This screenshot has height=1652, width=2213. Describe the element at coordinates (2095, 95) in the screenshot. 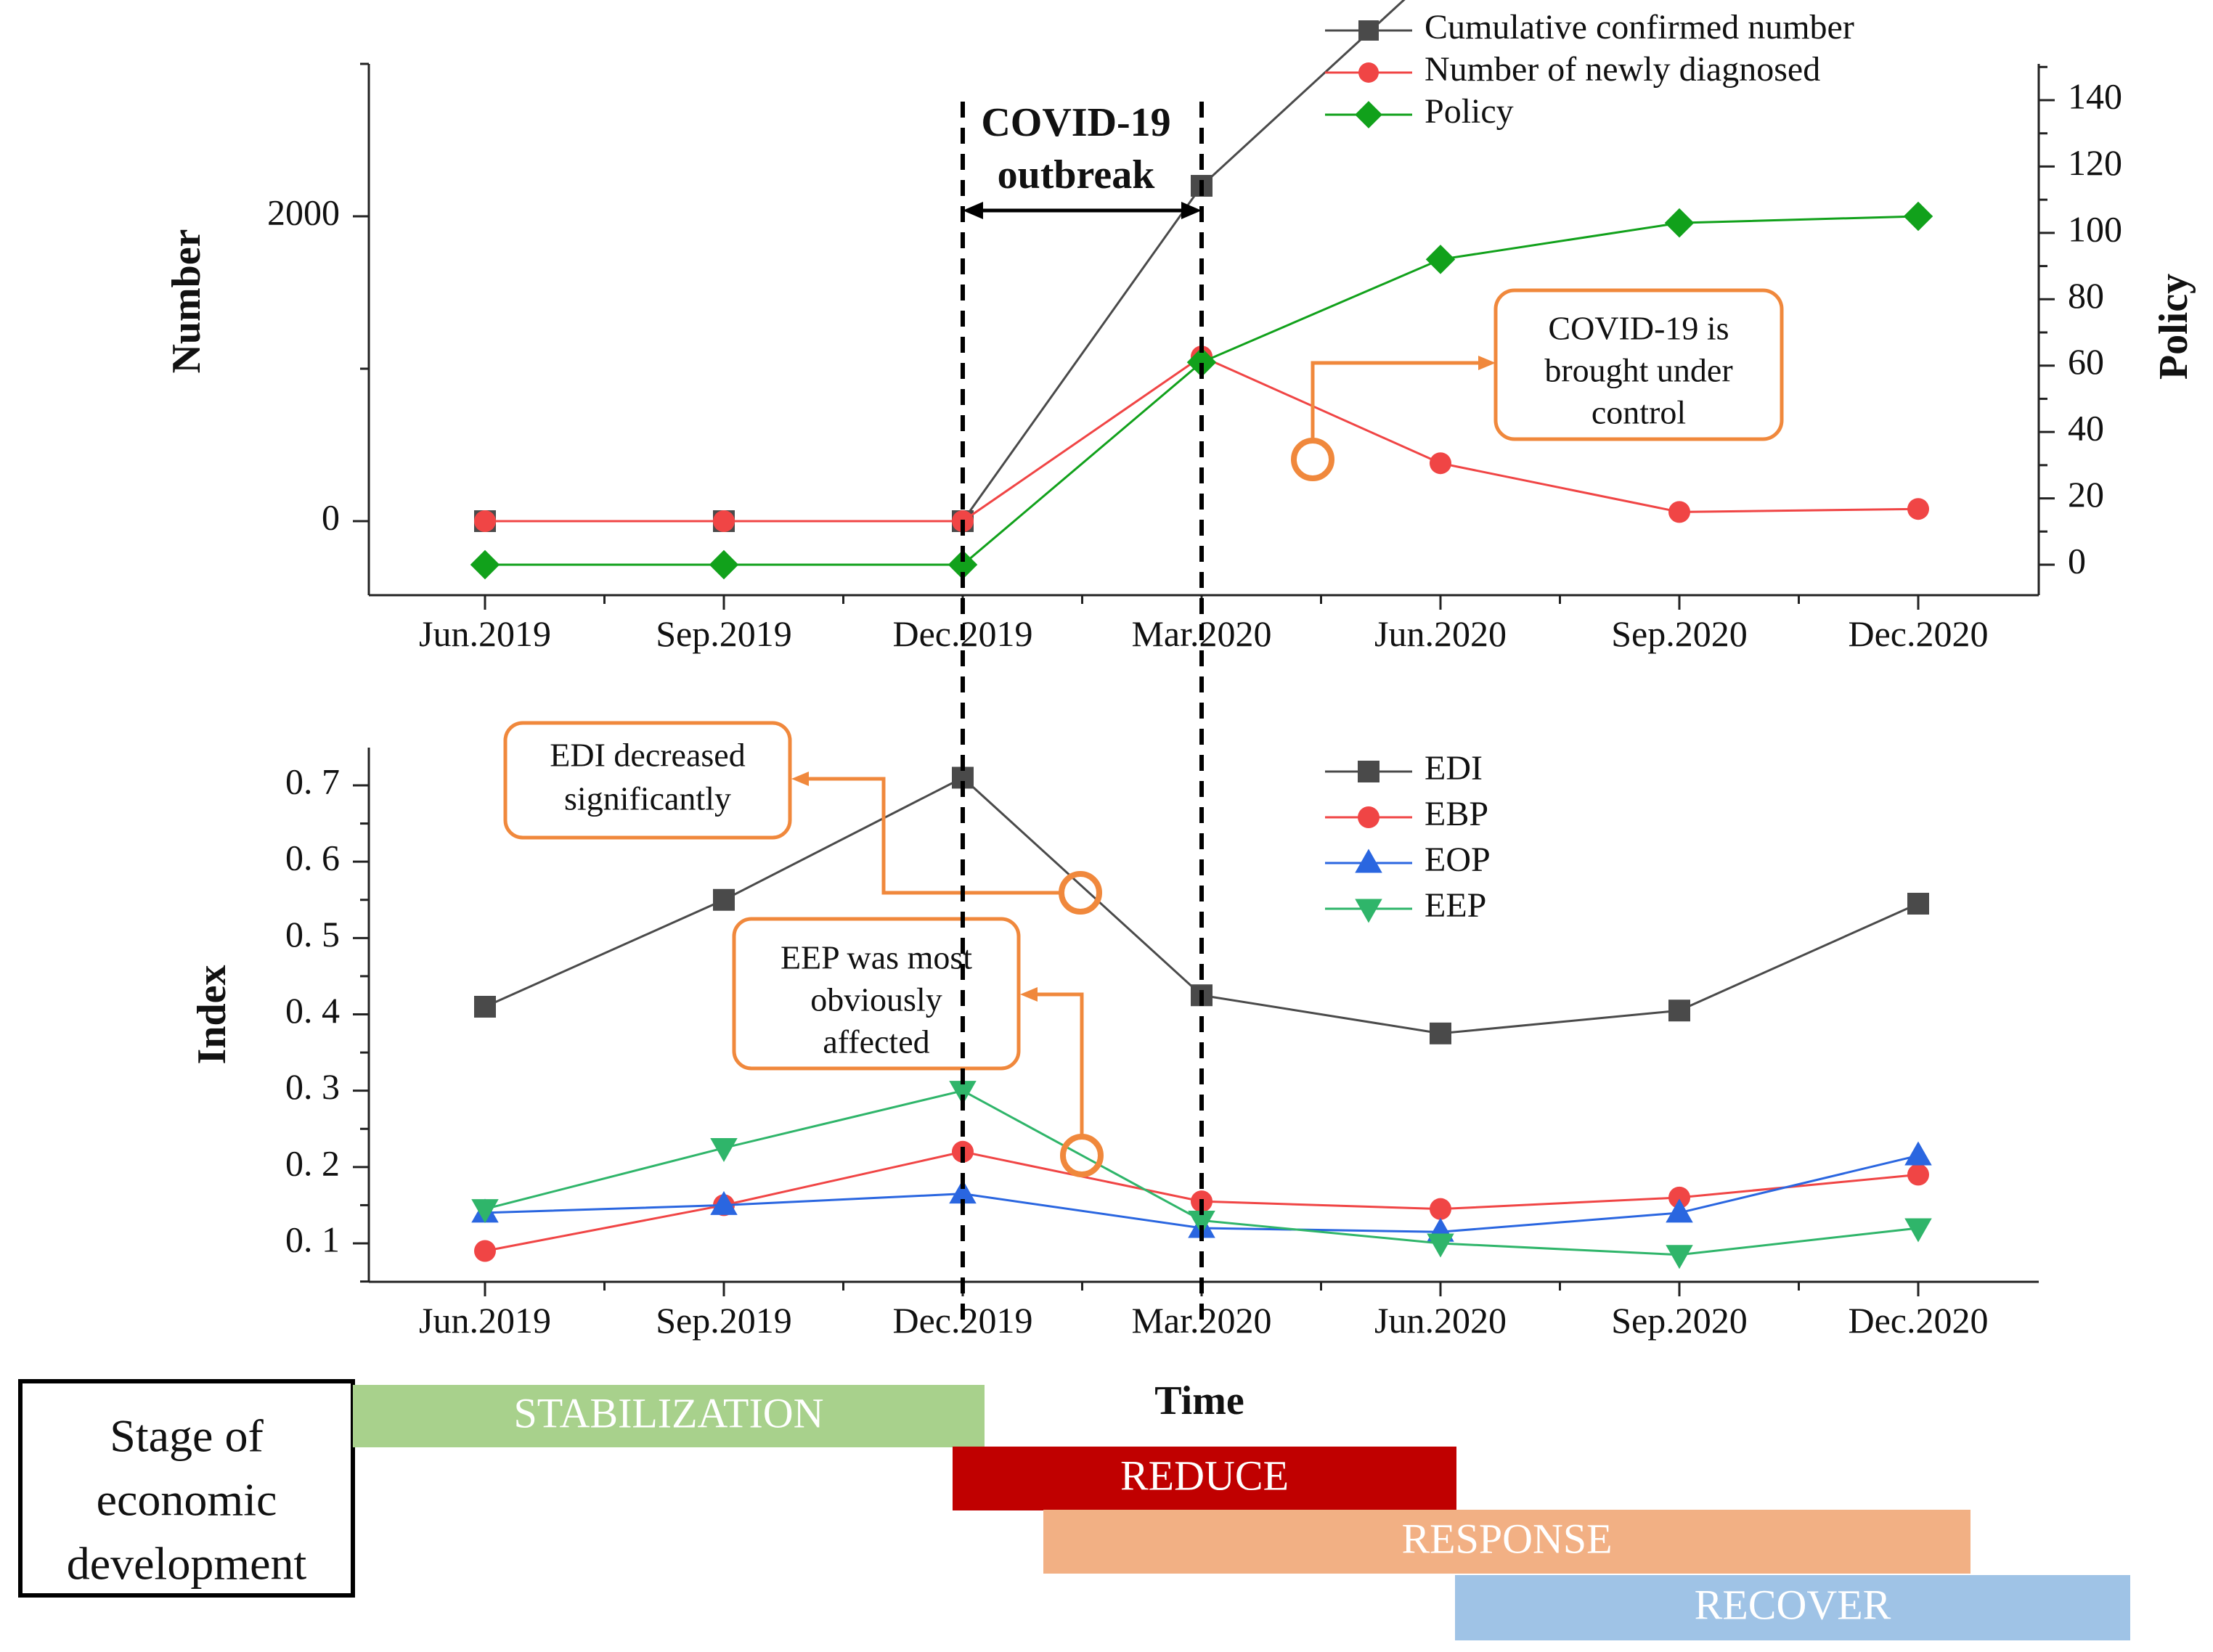

I see `right-tick-label: 140` at that location.